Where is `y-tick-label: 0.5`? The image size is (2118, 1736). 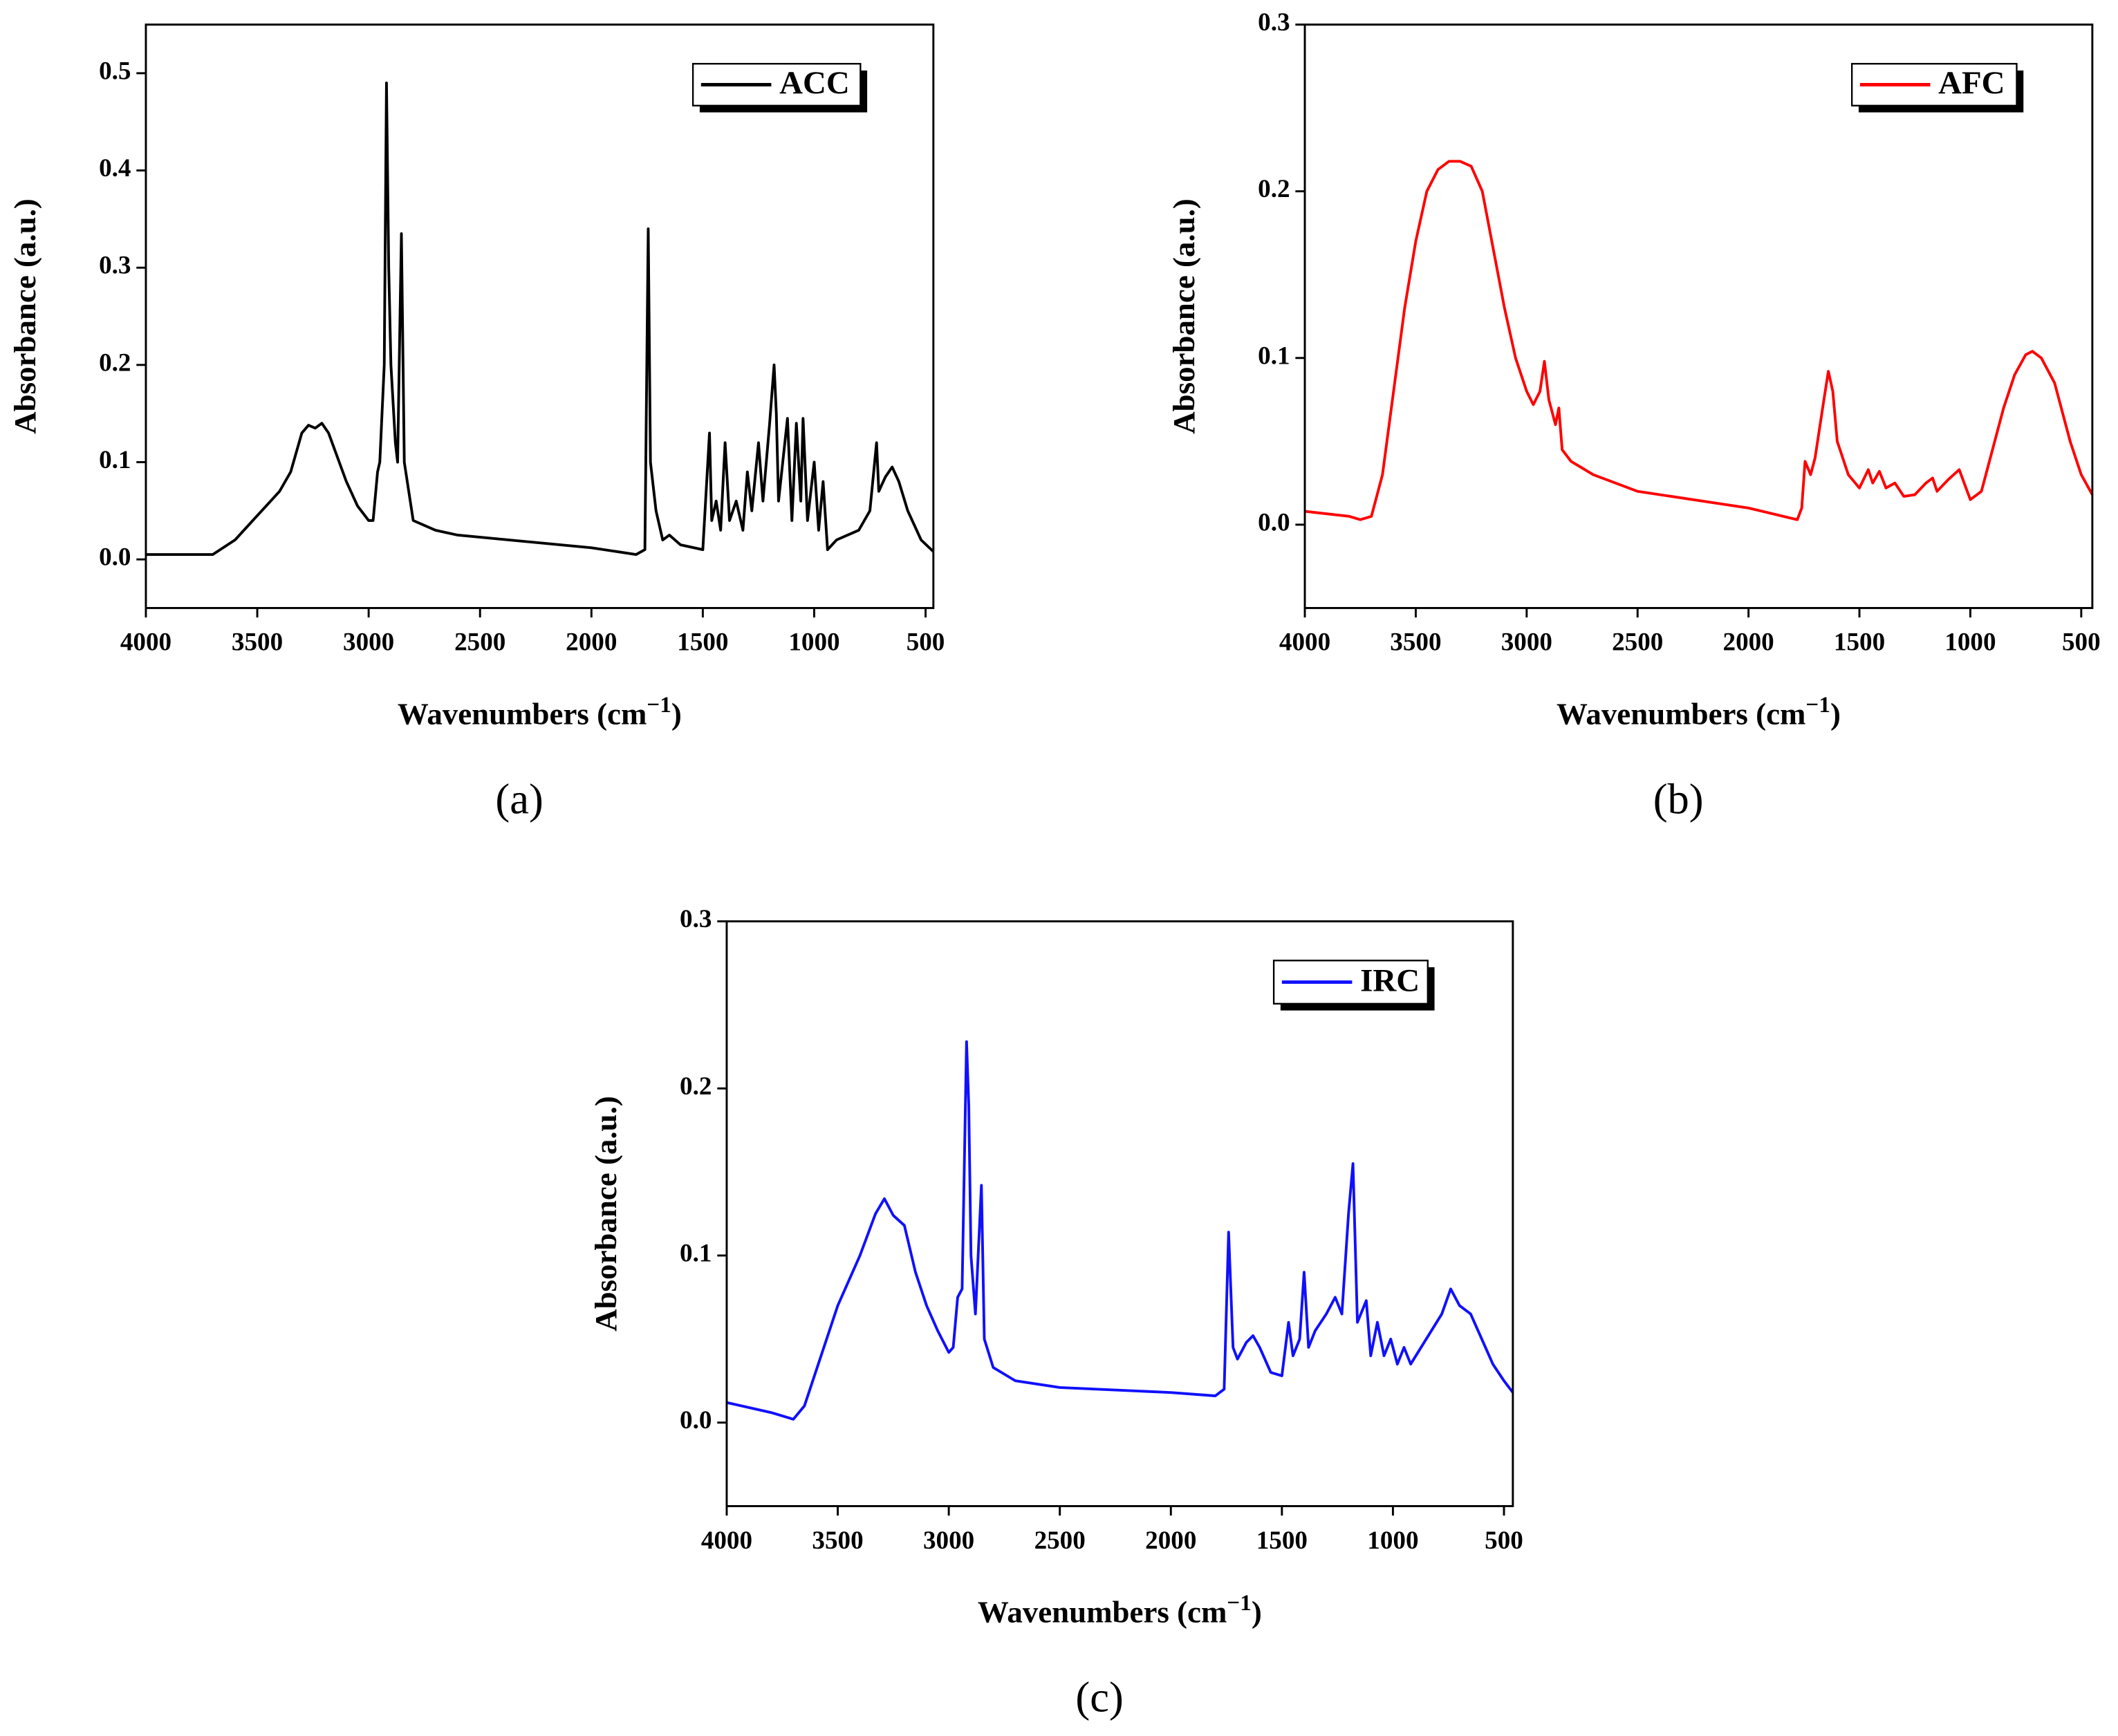
y-tick-label: 0.5 is located at coordinates (115, 71).